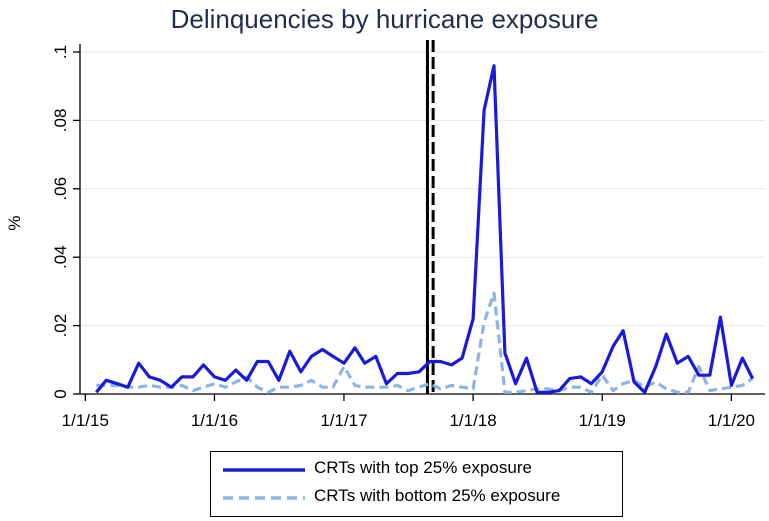  I want to click on y-tick-label: .06, so click(60, 189).